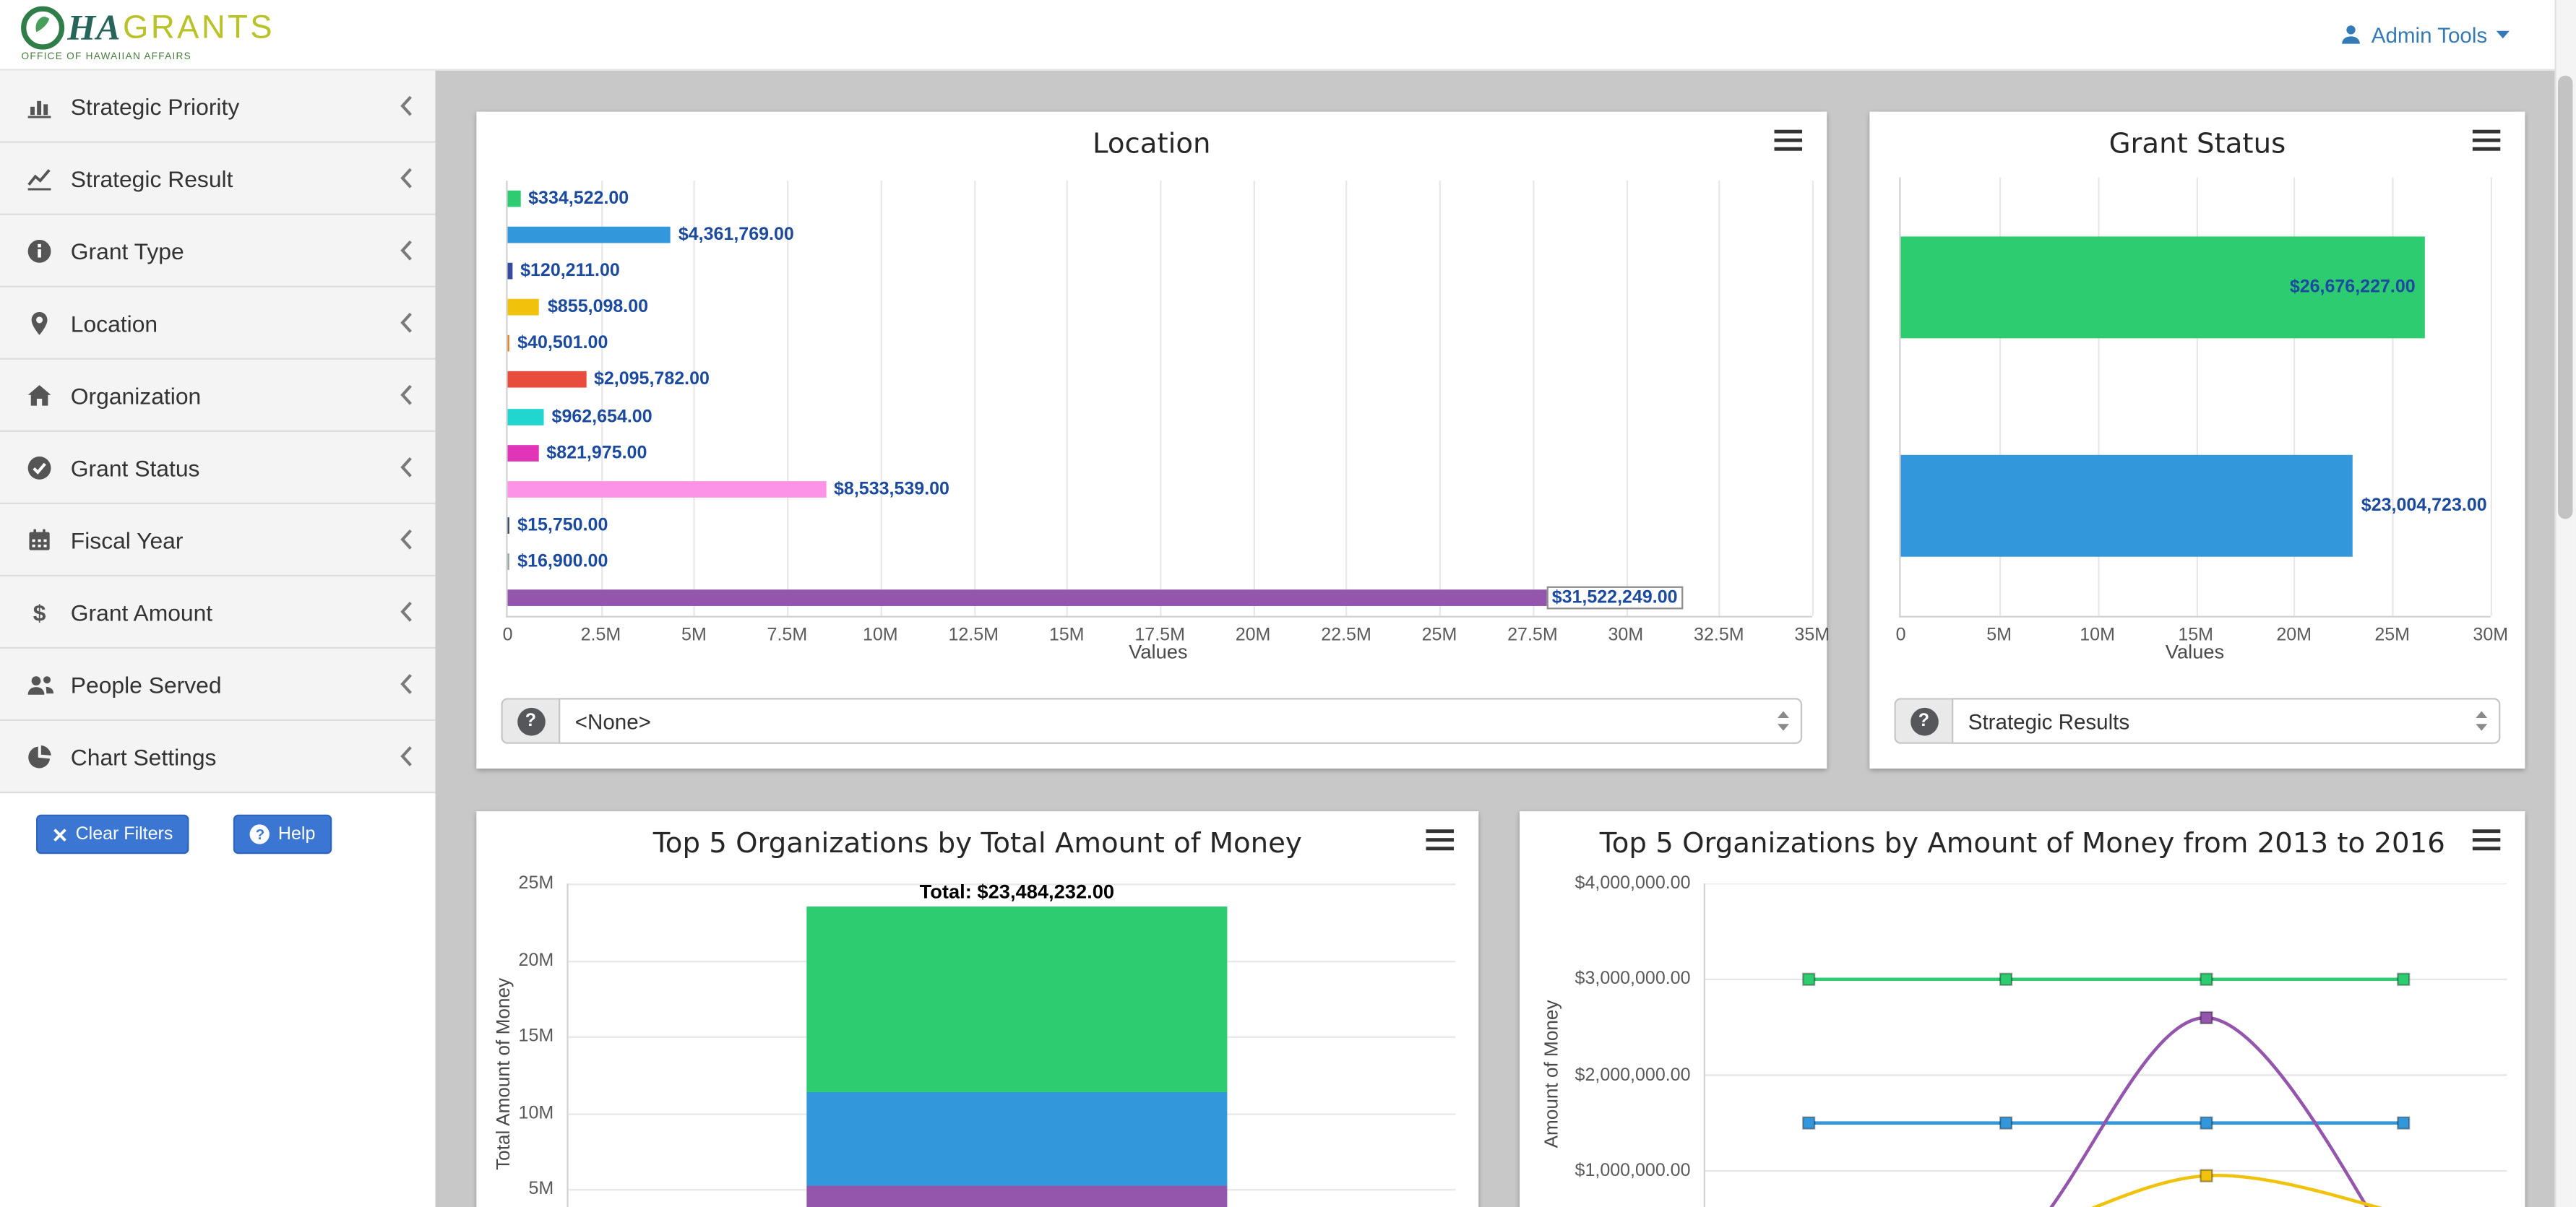 Image resolution: width=2576 pixels, height=1207 pixels. Describe the element at coordinates (60, 834) in the screenshot. I see `clear-icon` at that location.